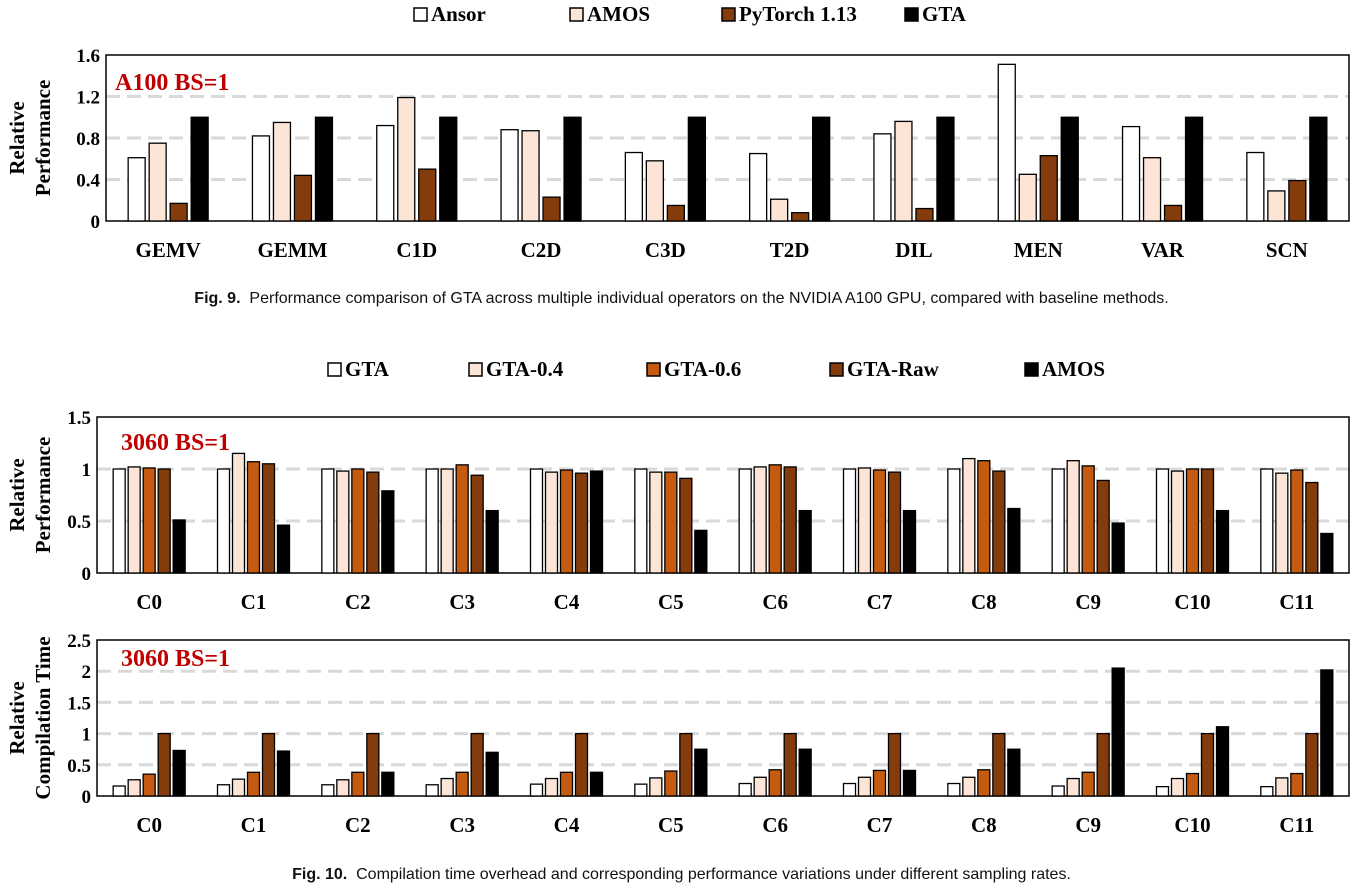 The image size is (1363, 890). I want to click on chart2-category-label: C7, so click(880, 825).